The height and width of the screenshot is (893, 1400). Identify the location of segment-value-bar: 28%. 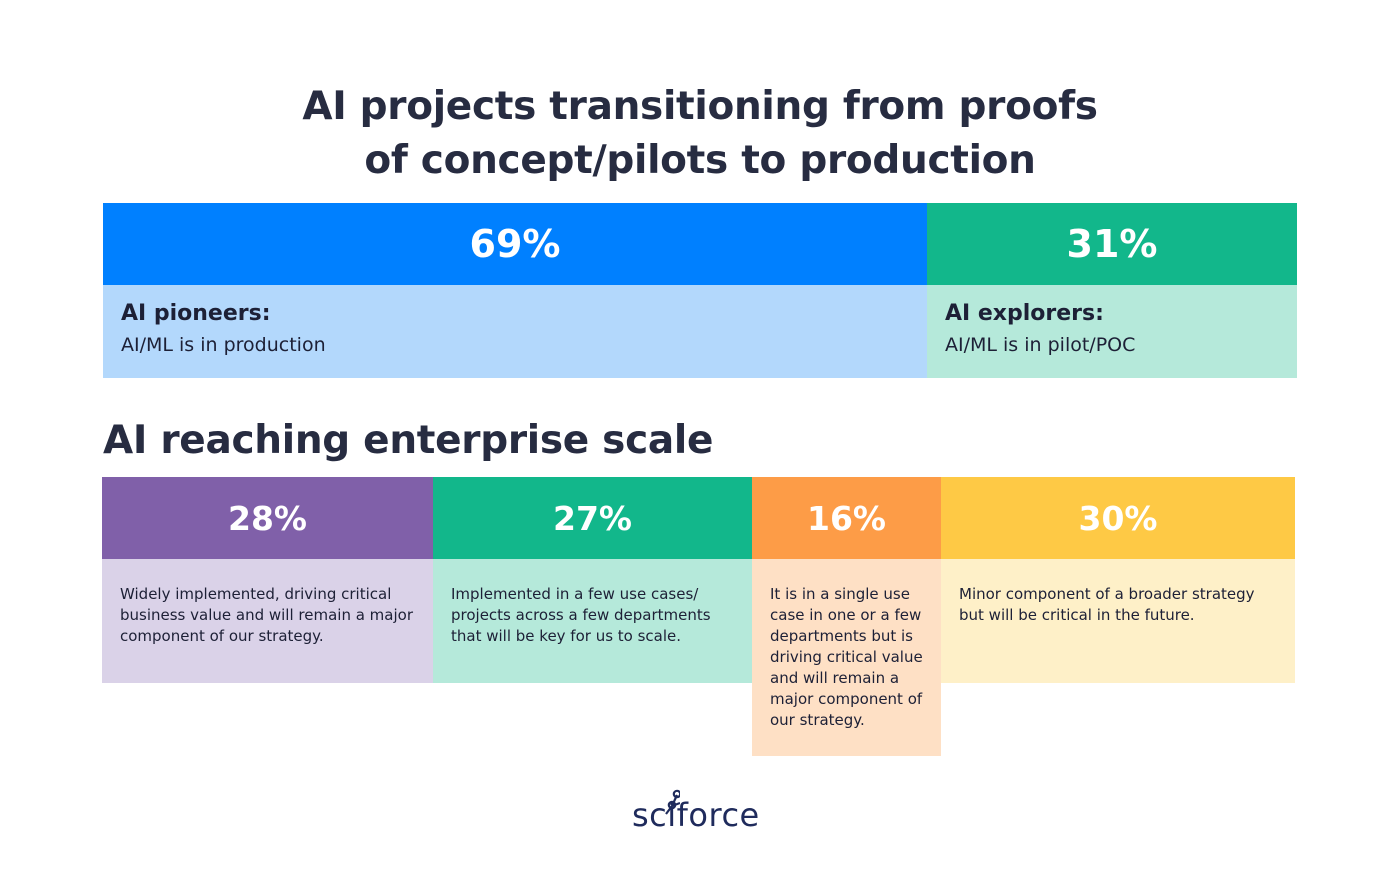
(267, 518).